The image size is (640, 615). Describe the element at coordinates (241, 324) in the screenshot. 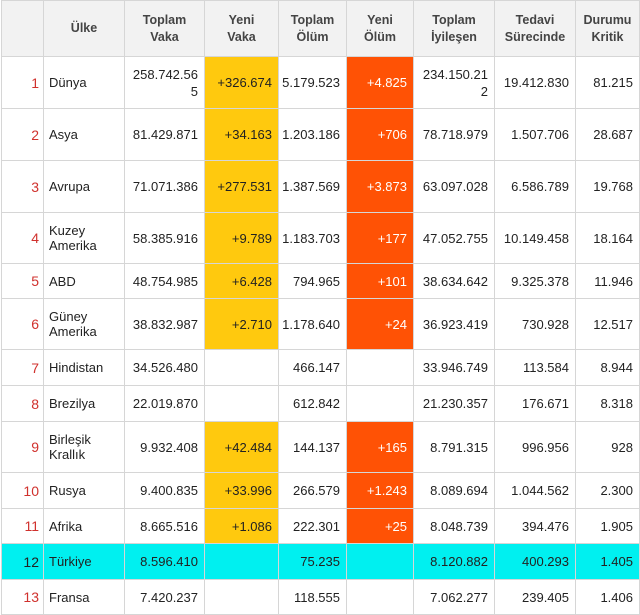

I see `yeni-vaka-cell: +2.710` at that location.